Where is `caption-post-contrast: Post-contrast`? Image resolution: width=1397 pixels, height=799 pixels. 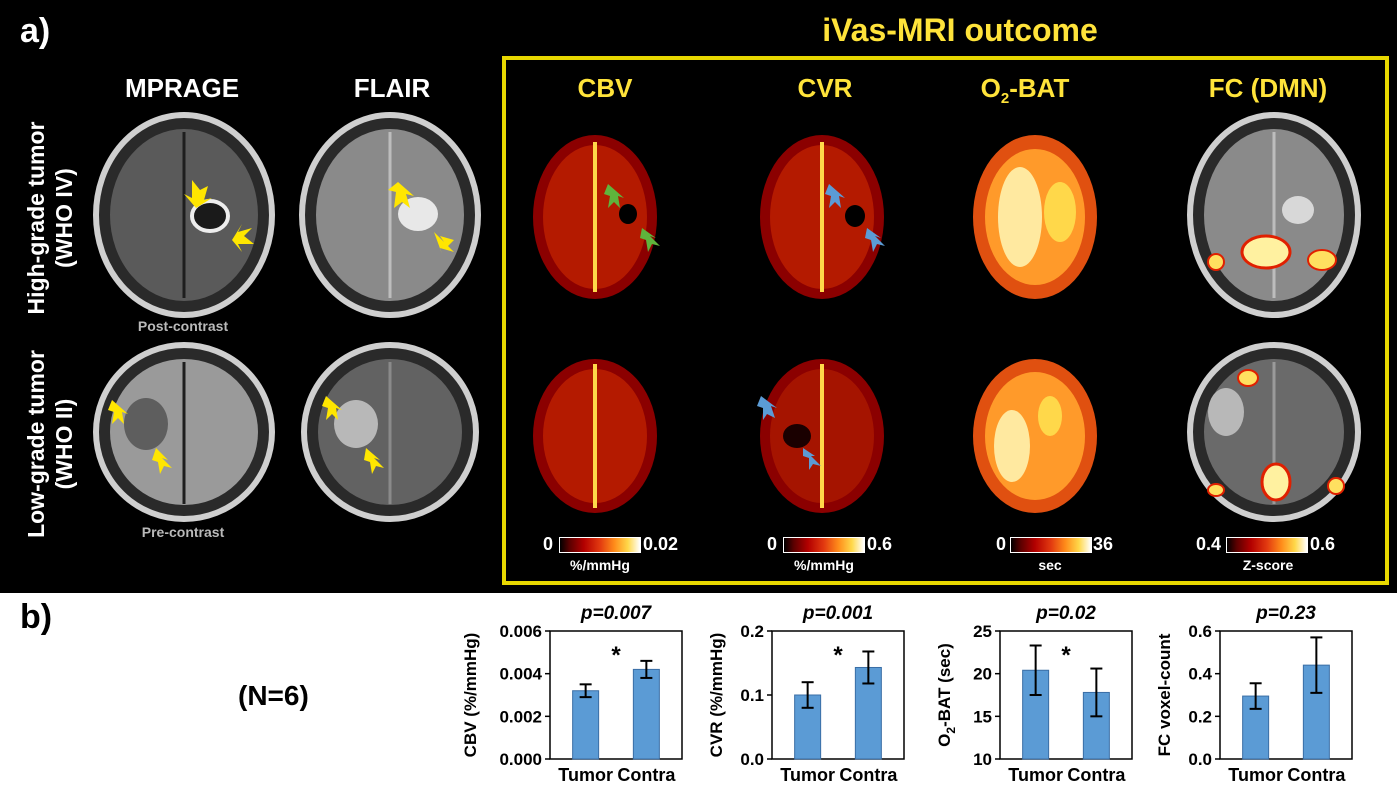 caption-post-contrast: Post-contrast is located at coordinates (183, 326).